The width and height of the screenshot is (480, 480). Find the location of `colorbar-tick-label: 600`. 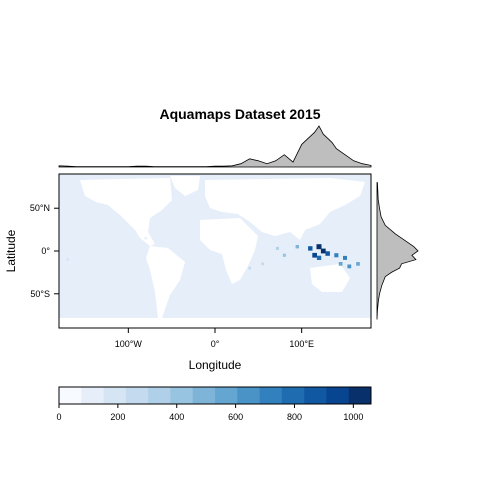

colorbar-tick-label: 600 is located at coordinates (235, 417).